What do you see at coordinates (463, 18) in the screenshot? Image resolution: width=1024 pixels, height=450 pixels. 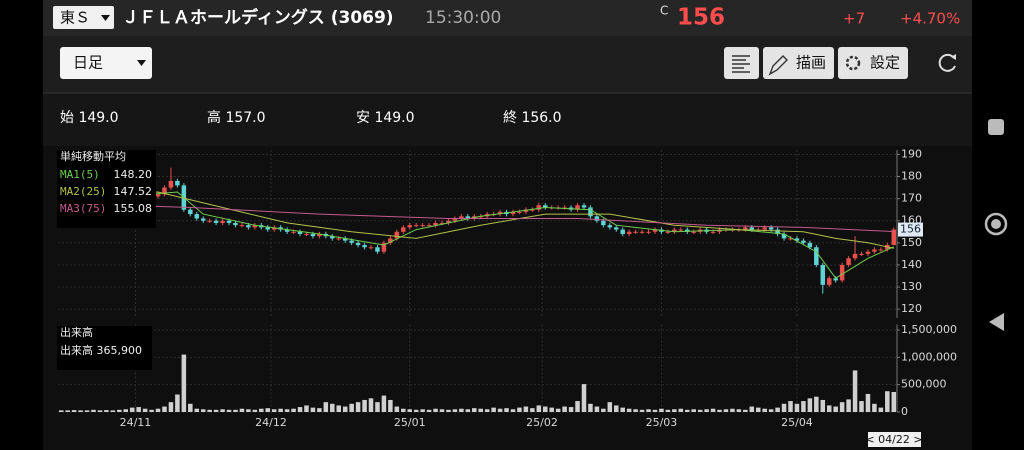 I see `time: 15:30:00` at bounding box center [463, 18].